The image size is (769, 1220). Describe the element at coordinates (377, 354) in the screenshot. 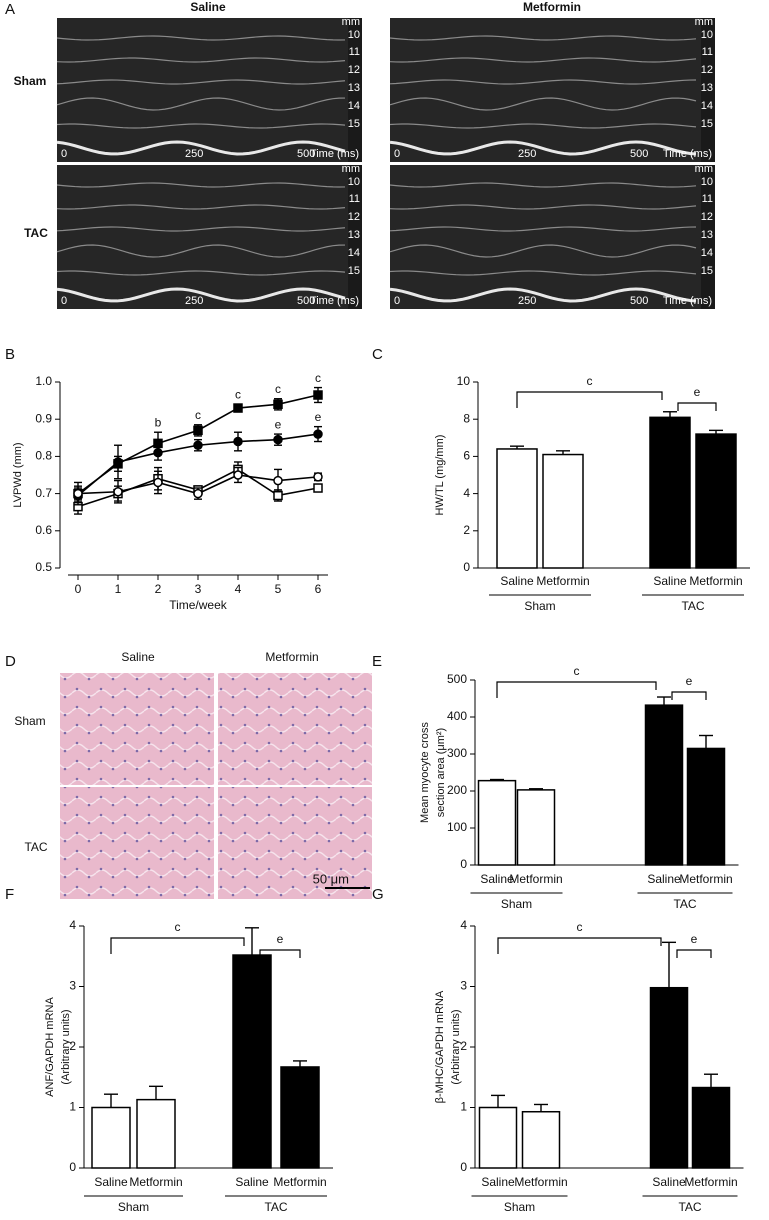

I see `panel-label: C` at that location.